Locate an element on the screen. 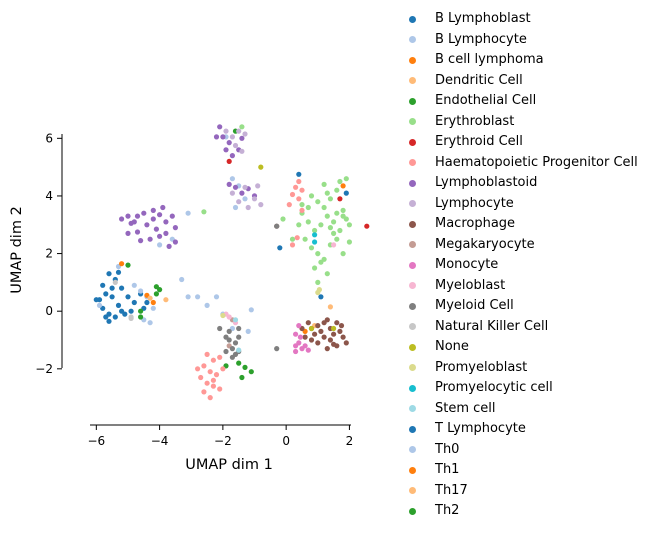  legend-label: Promyelocytic cell is located at coordinates (494, 388).